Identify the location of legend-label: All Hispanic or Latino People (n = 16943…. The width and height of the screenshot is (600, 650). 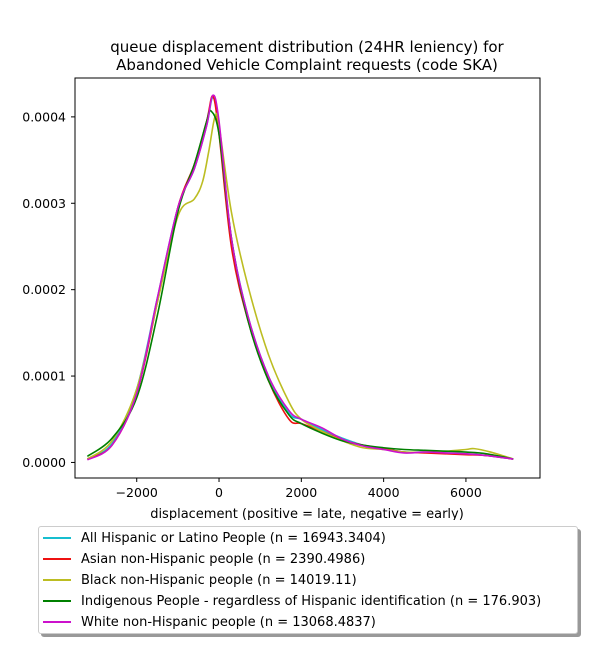
(233, 538).